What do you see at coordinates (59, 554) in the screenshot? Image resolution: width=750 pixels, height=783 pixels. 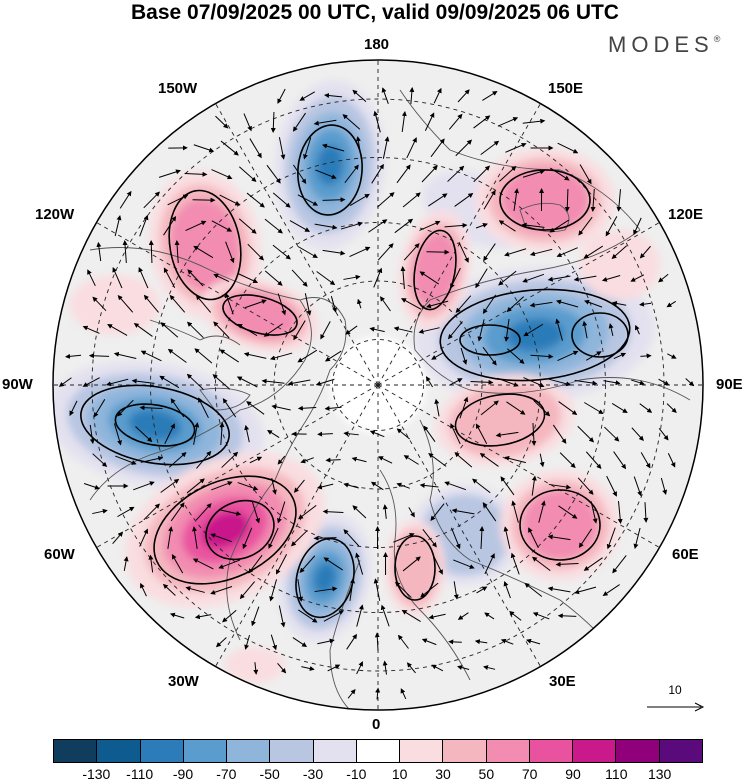 I see `lon-label-60w: 60W` at bounding box center [59, 554].